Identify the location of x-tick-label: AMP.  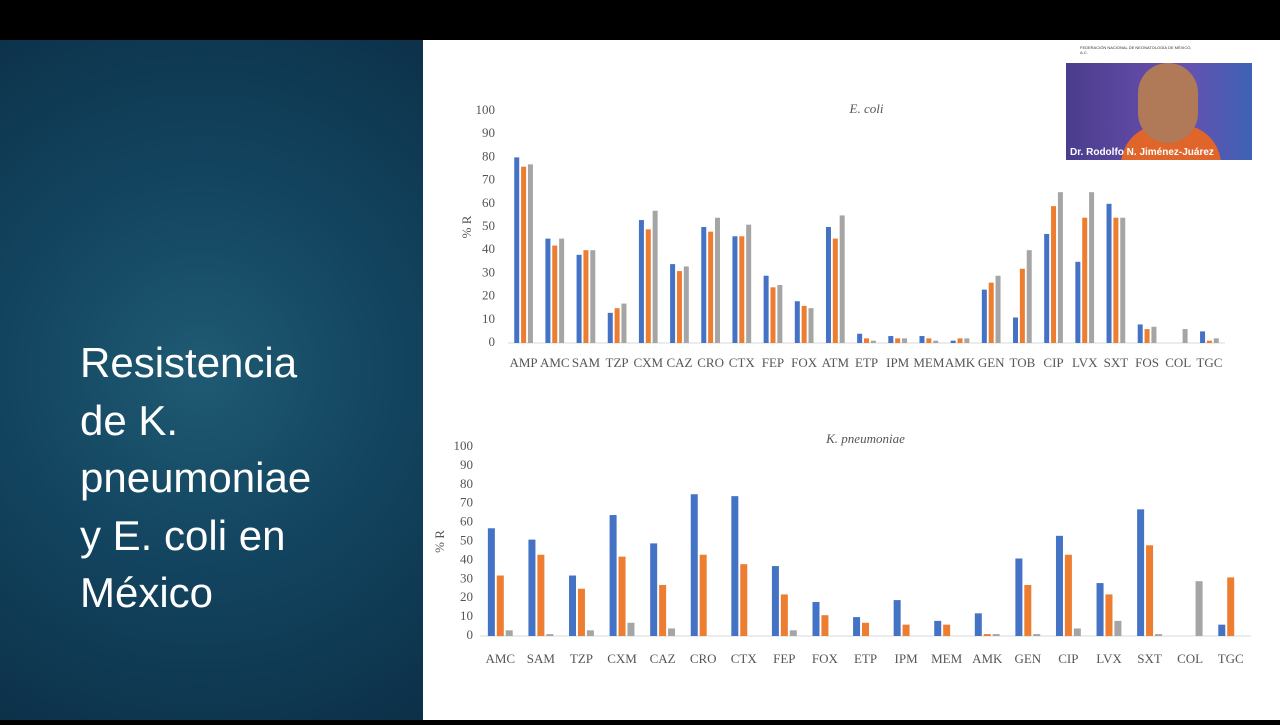
(523, 362).